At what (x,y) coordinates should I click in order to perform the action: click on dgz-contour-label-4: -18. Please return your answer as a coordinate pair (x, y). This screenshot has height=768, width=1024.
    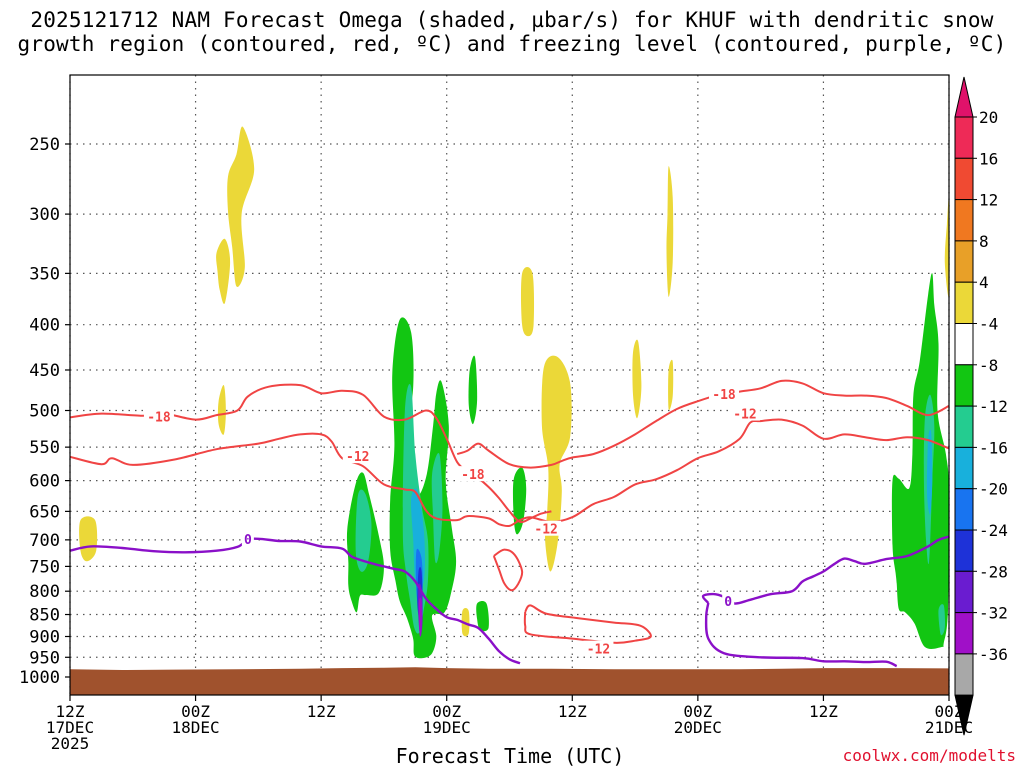
    Looking at the image, I should click on (724, 395).